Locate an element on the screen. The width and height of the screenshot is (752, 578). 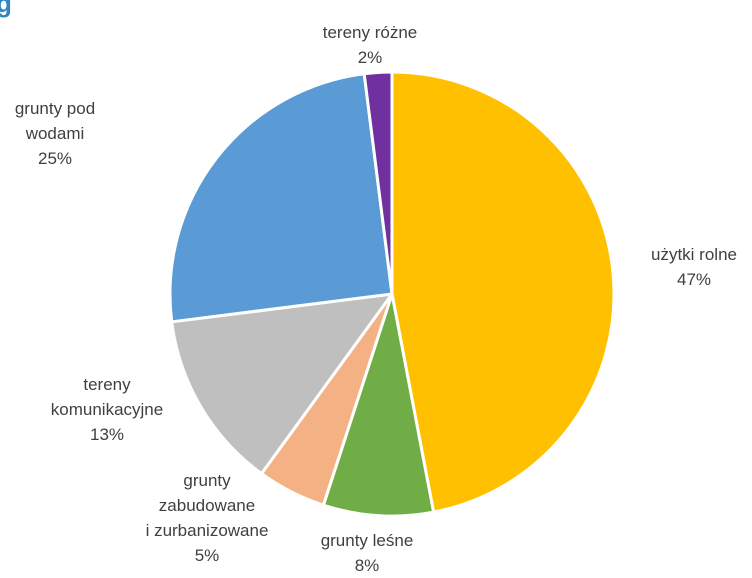
label-grunty-lesne-pct: 8% is located at coordinates (367, 565).